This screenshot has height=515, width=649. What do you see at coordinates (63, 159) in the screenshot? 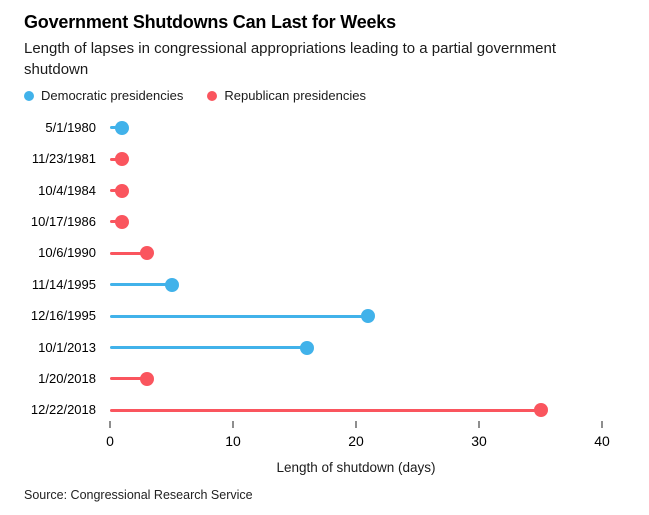
I see `row-label: 11/23/1981` at bounding box center [63, 159].